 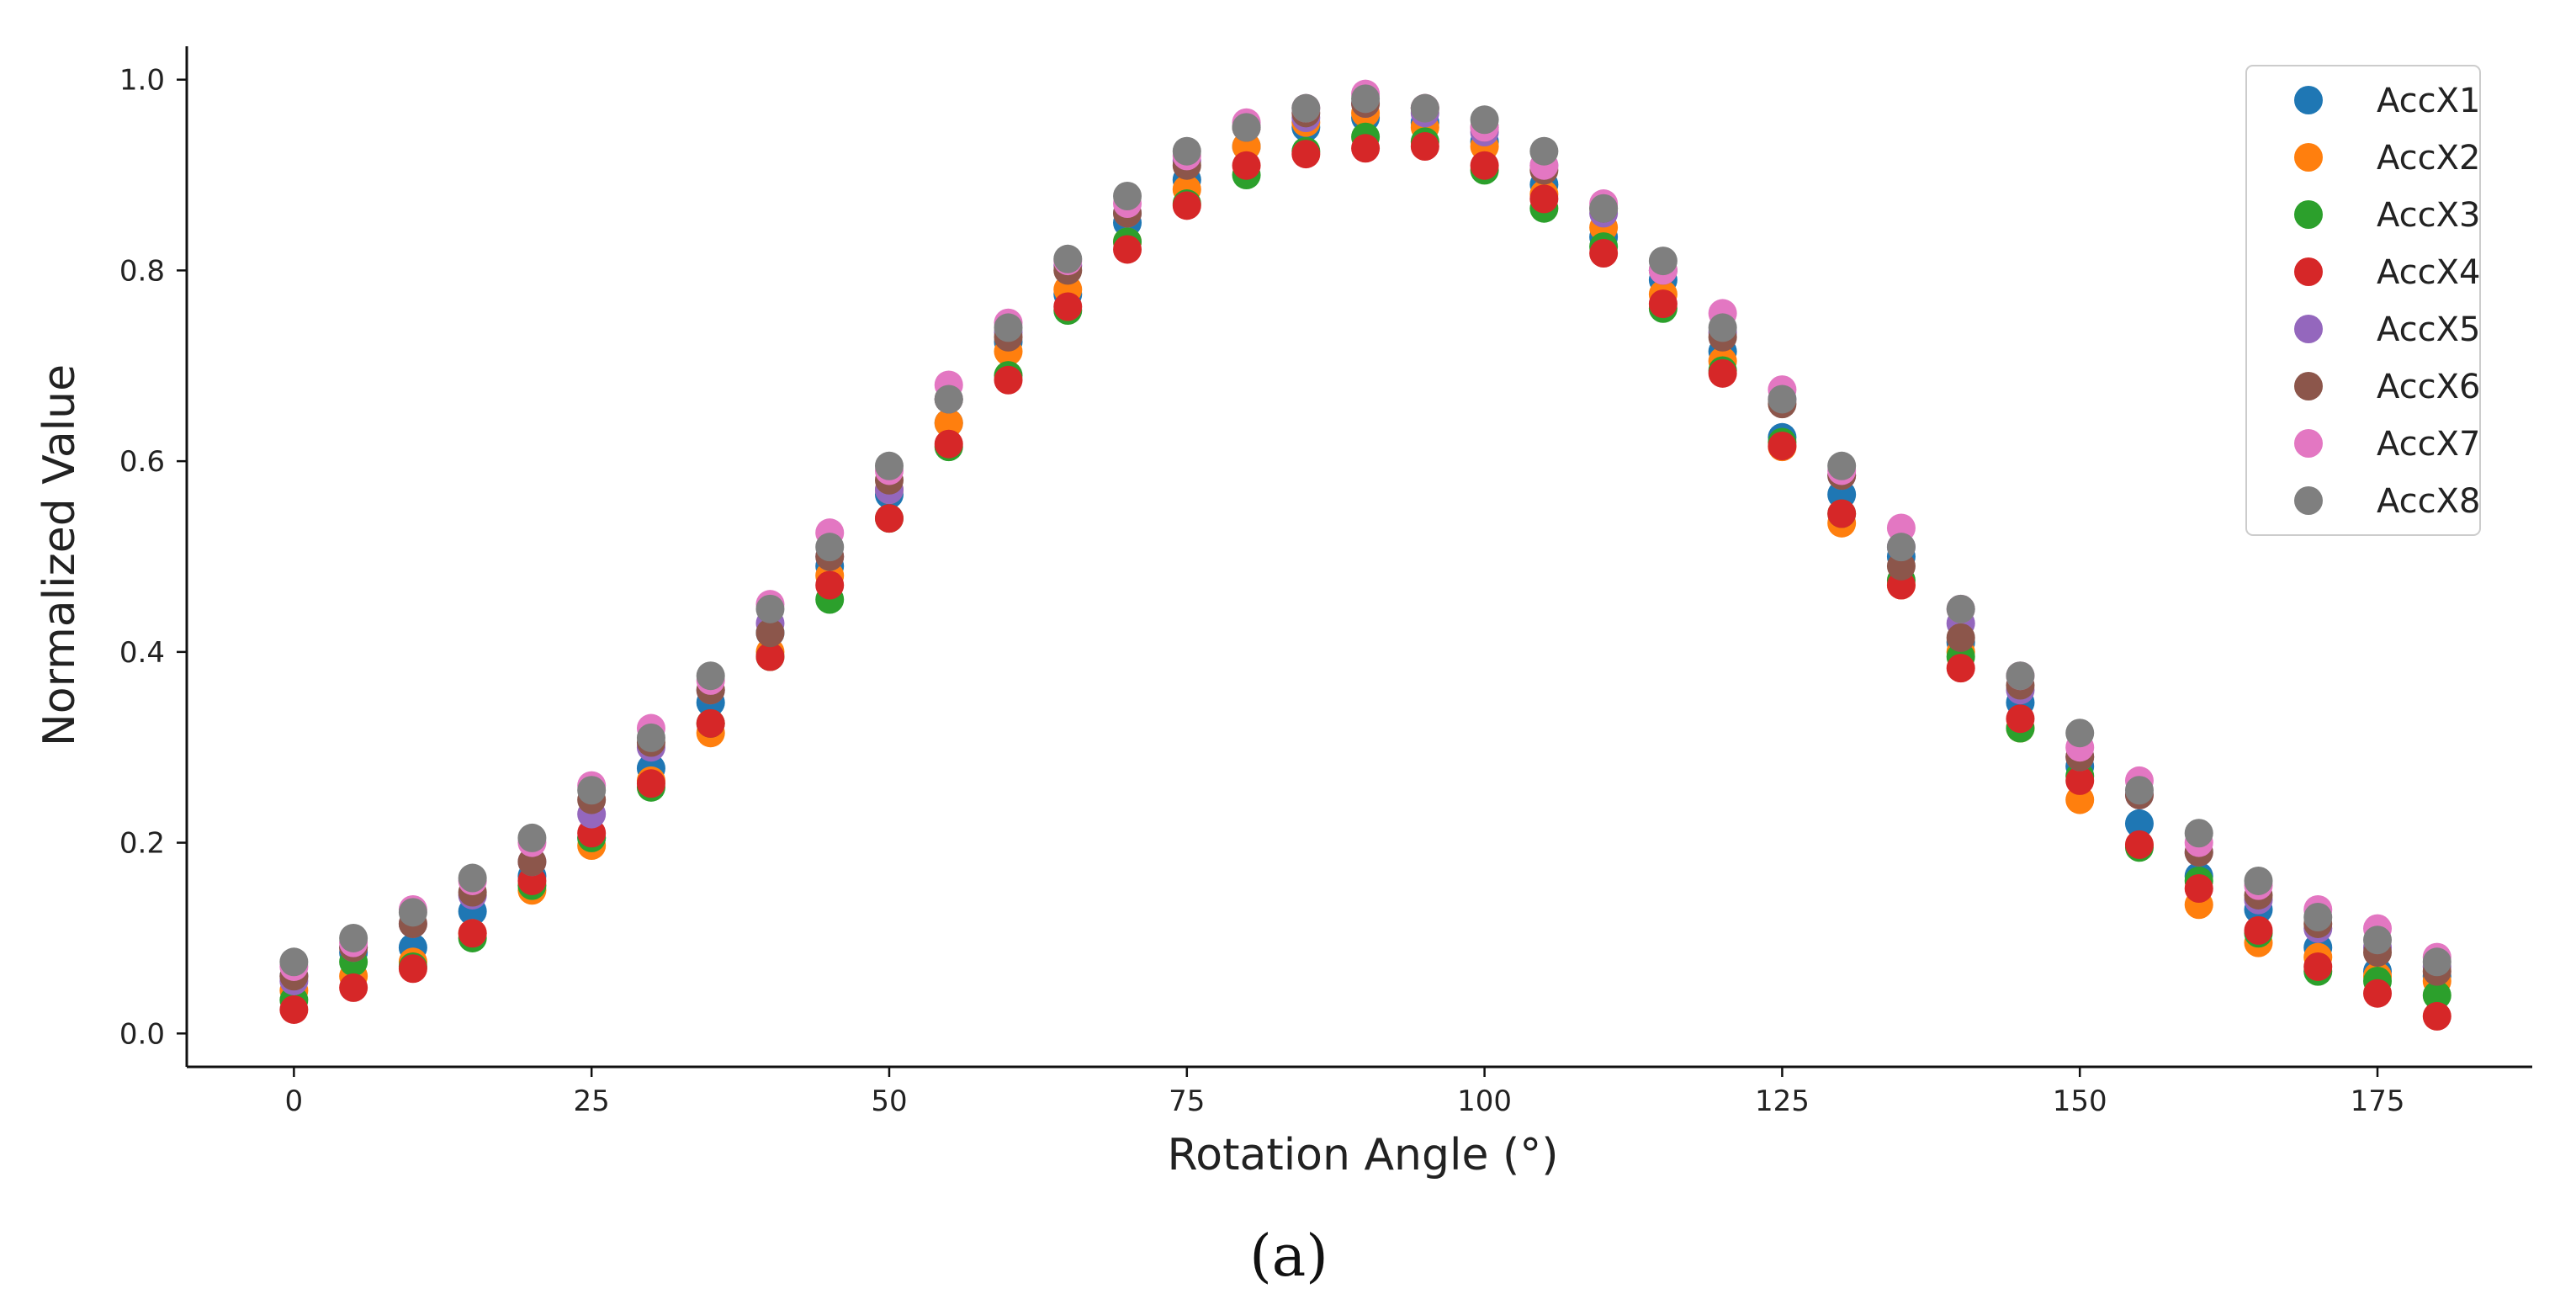 I want to click on legend-label: AccX7, so click(x=2429, y=444).